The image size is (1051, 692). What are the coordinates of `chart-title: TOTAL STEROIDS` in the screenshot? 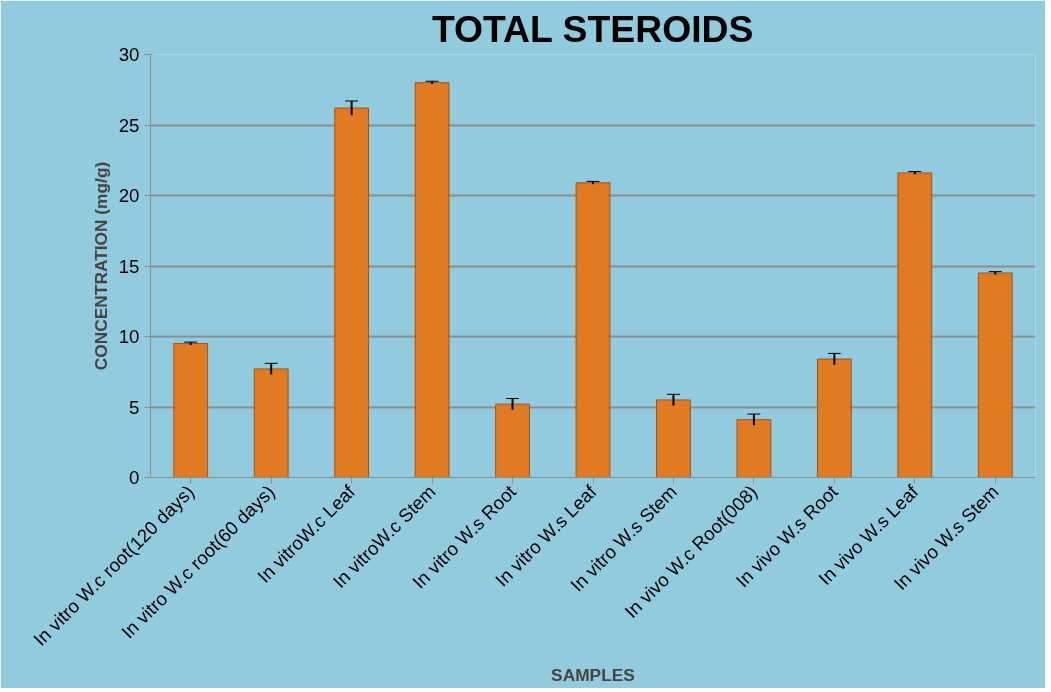 It's located at (592, 28).